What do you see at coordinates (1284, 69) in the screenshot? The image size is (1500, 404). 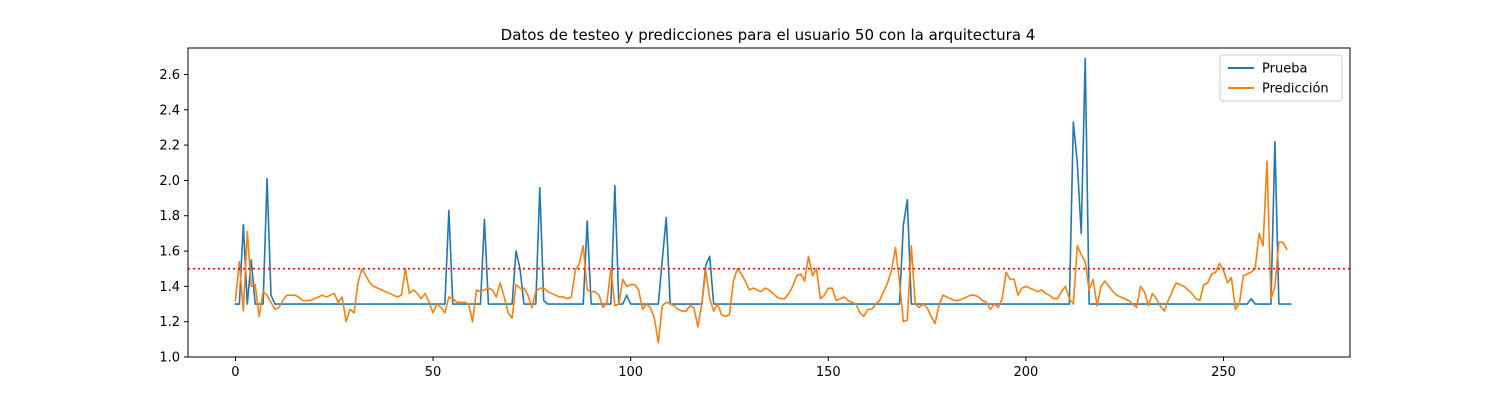 I see `legend-label-prueba: Prueba` at bounding box center [1284, 69].